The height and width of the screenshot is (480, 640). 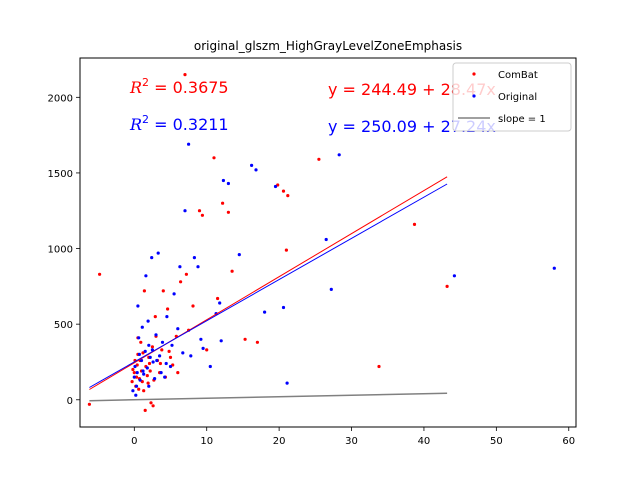 What do you see at coordinates (134, 441) in the screenshot?
I see `x-tick-label: 0` at bounding box center [134, 441].